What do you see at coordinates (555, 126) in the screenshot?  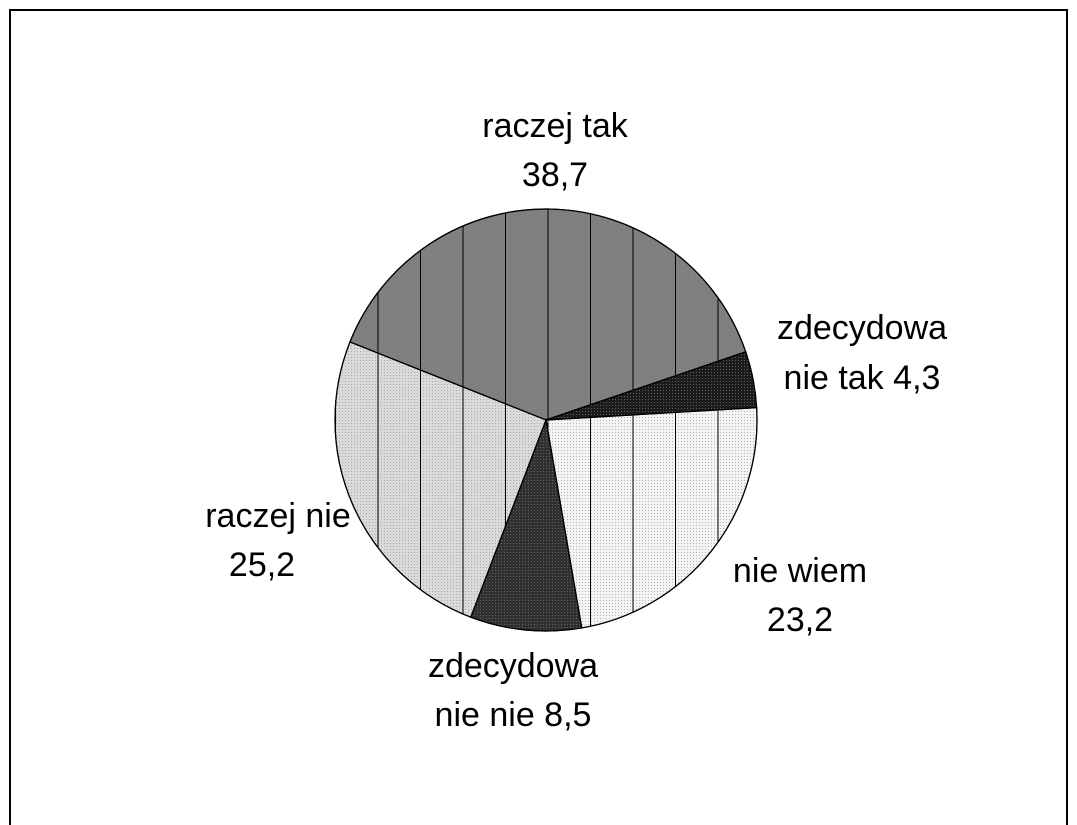 I see `data-label: raczej tak` at bounding box center [555, 126].